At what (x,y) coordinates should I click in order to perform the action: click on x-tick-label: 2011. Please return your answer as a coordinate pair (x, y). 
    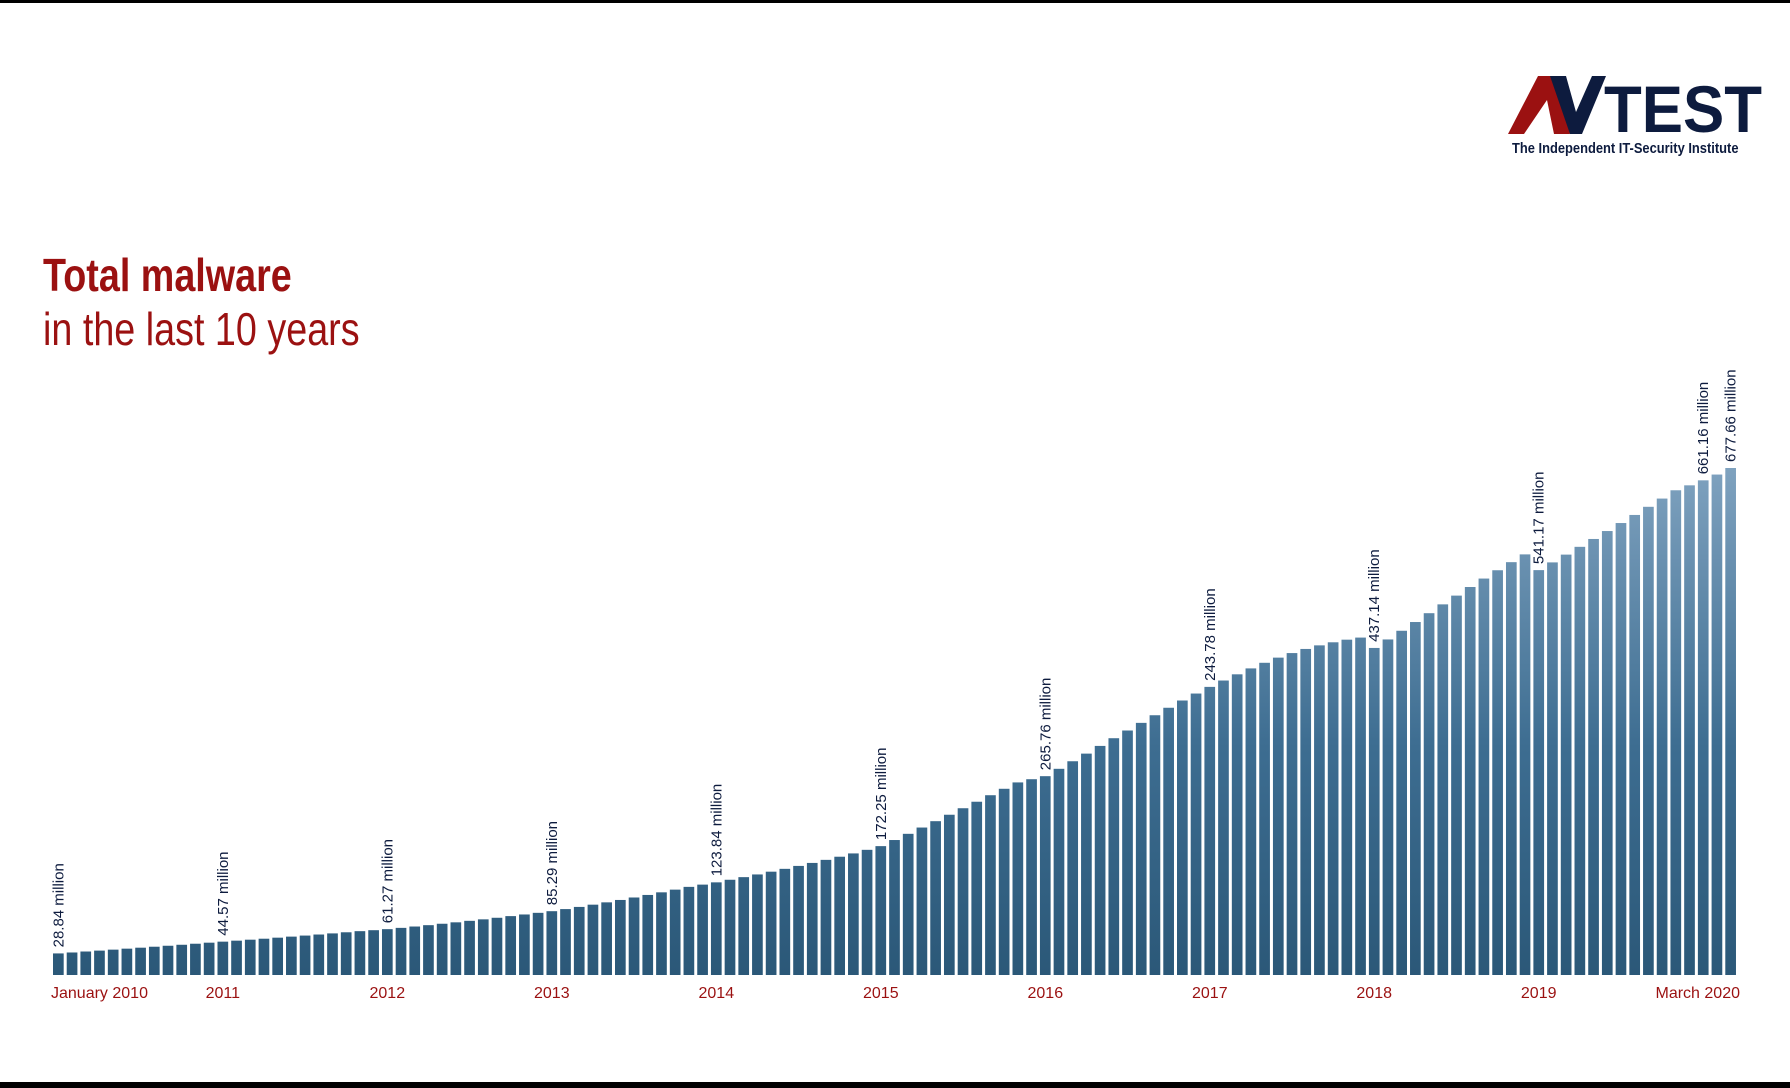
    Looking at the image, I should click on (223, 993).